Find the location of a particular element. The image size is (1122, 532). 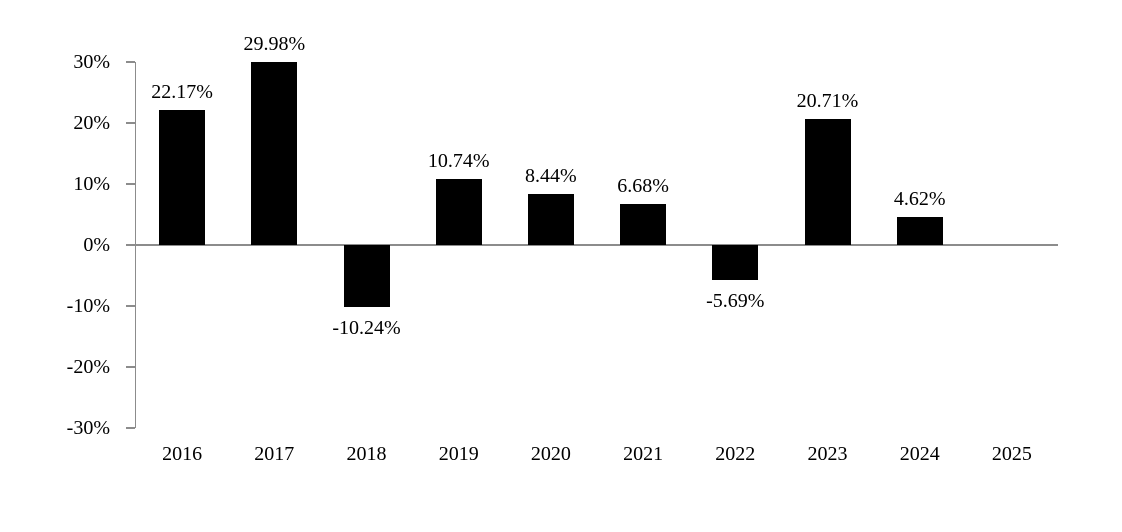

x-axis-tick-label: 2018 is located at coordinates (366, 454).